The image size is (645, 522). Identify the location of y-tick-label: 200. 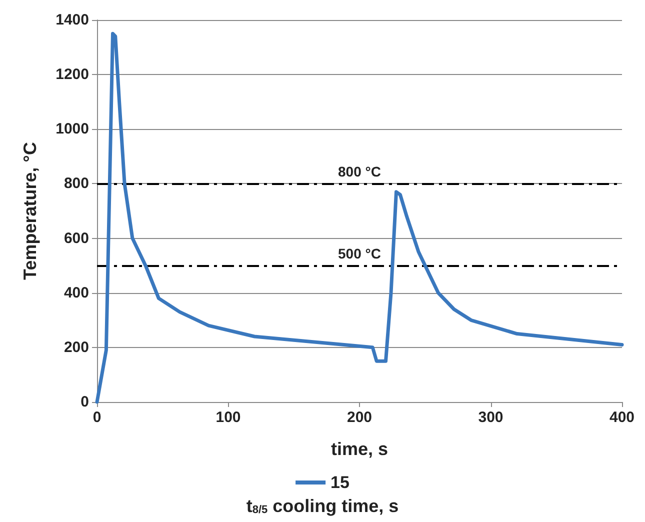
(76, 347).